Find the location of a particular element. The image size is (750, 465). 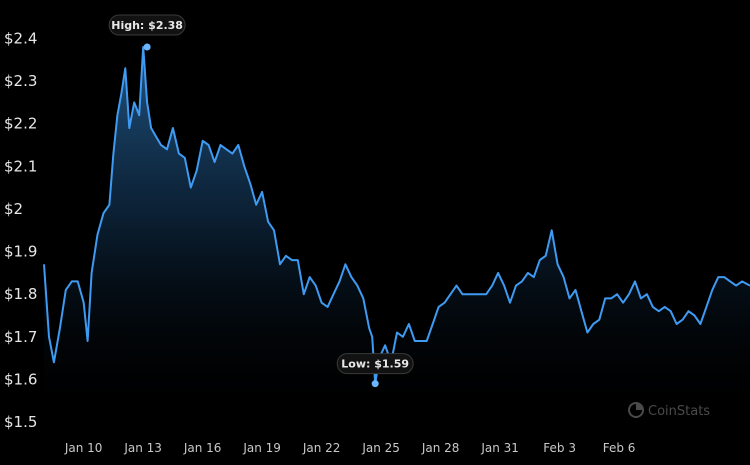

y-tick-label: $1.7 is located at coordinates (20, 337).